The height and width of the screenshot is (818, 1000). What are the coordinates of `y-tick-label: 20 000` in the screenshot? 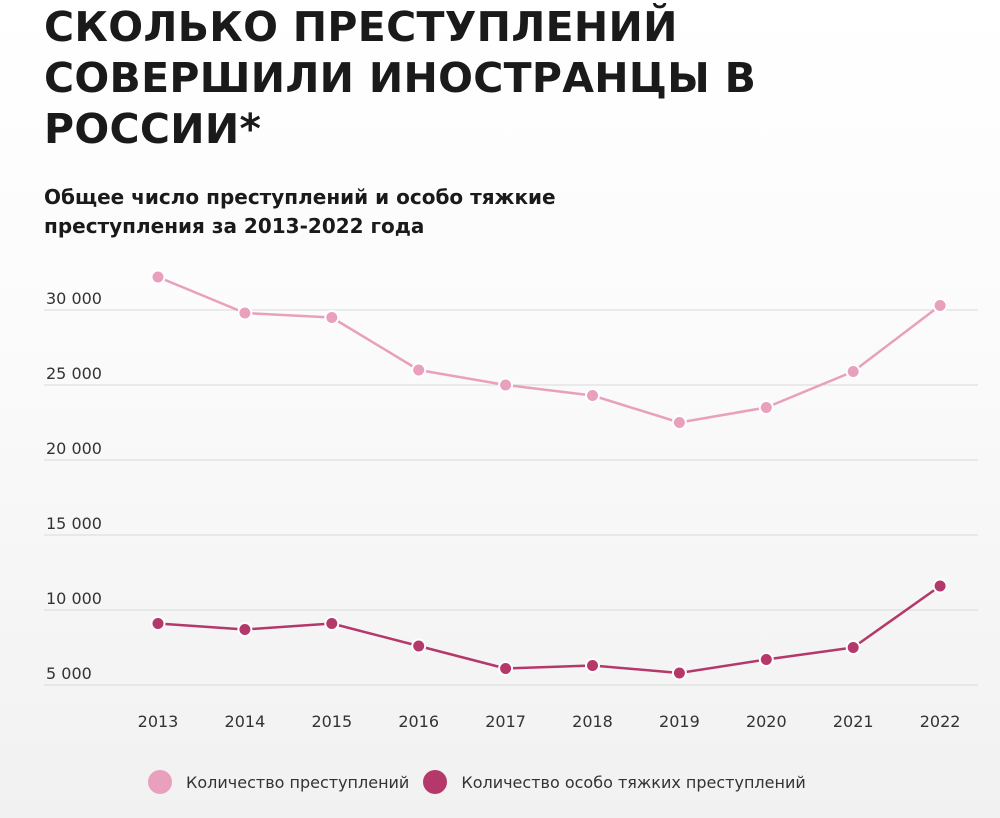 It's located at (74, 448).